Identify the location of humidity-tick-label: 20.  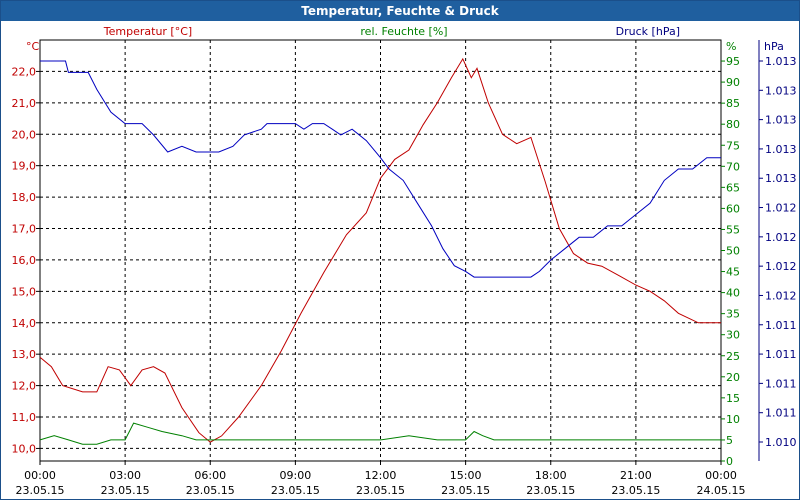
(733, 377).